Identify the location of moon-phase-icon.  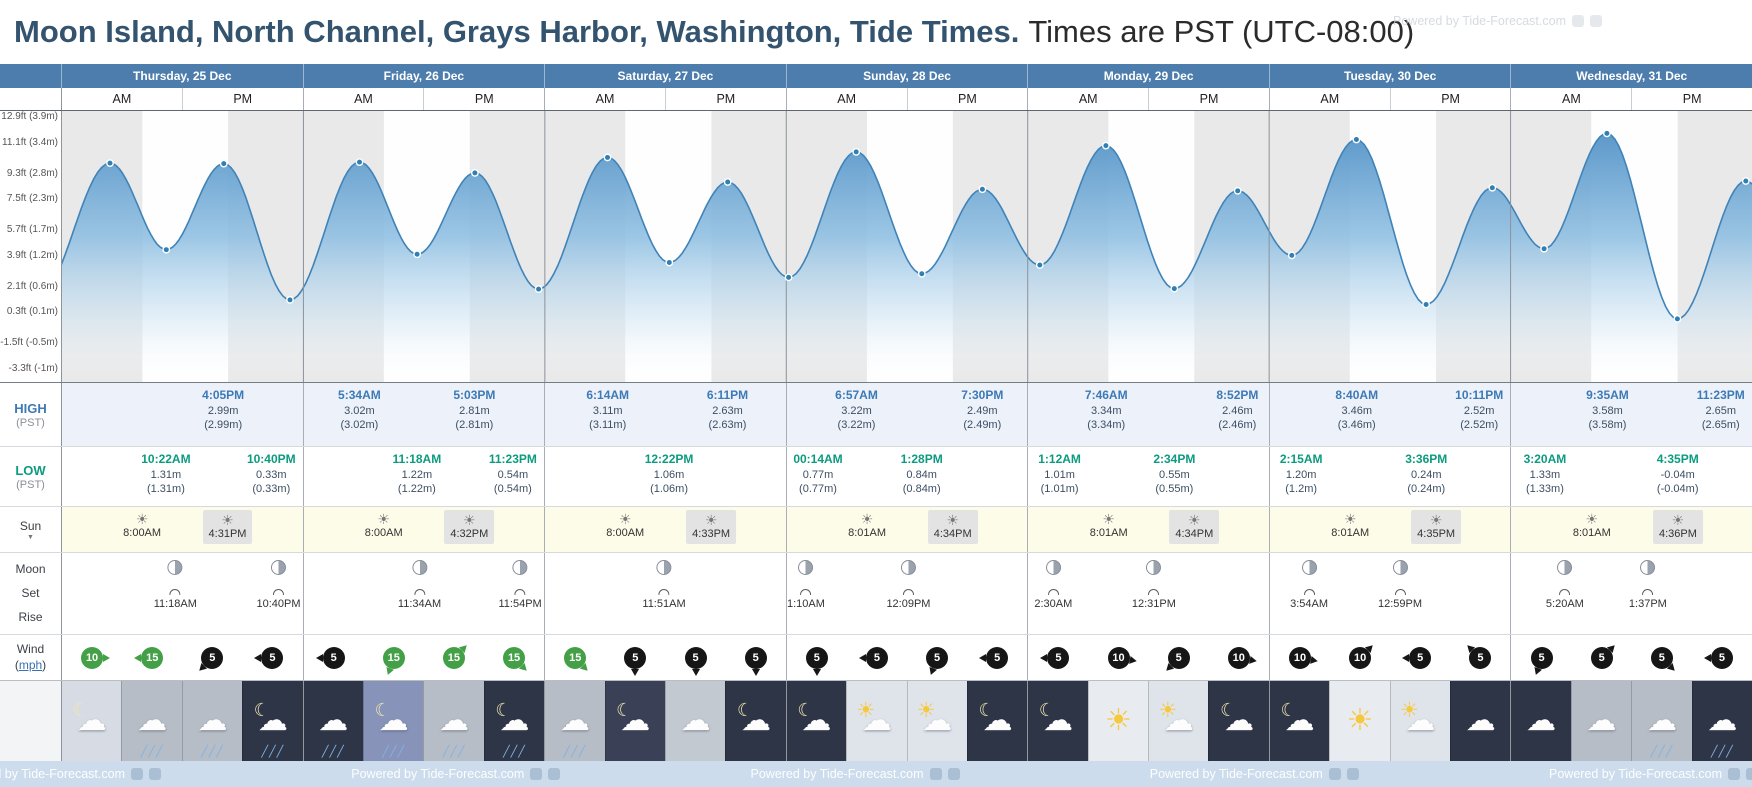
(175, 567).